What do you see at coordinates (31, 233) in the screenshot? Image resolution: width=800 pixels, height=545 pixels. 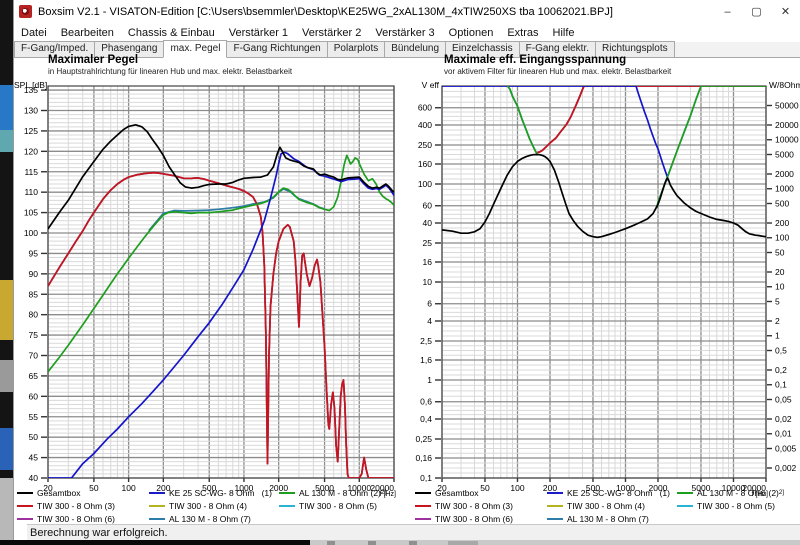 I see `y-tick-label: 100` at bounding box center [31, 233].